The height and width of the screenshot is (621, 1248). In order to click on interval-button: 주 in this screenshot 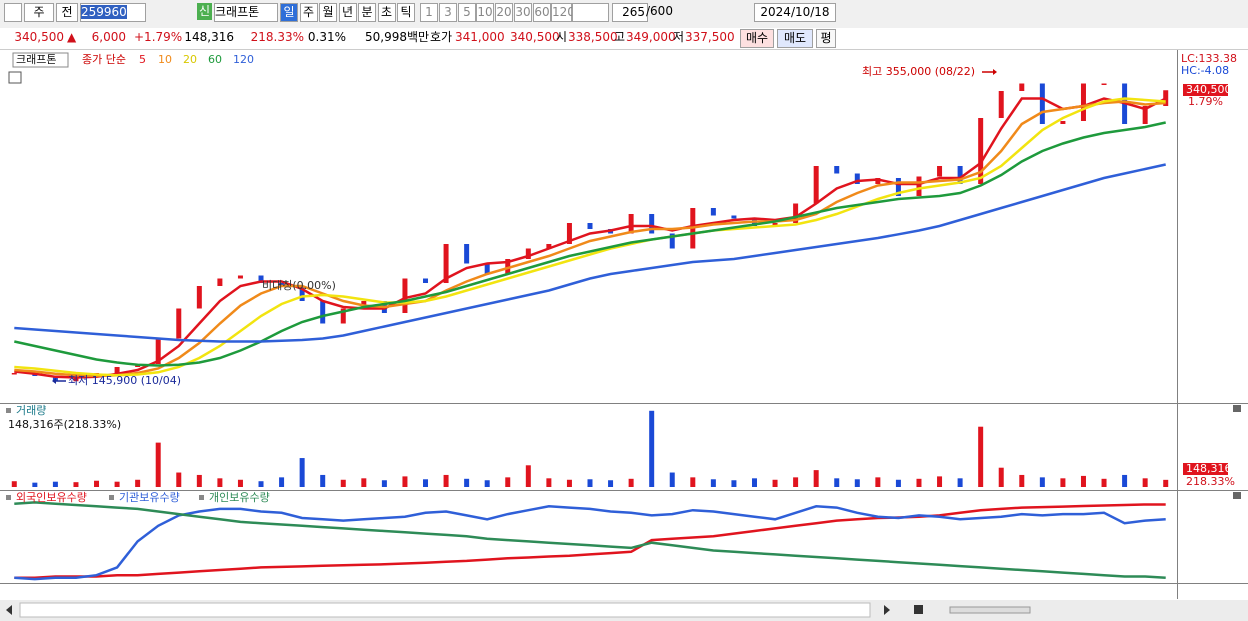, I will do `click(308, 12)`.